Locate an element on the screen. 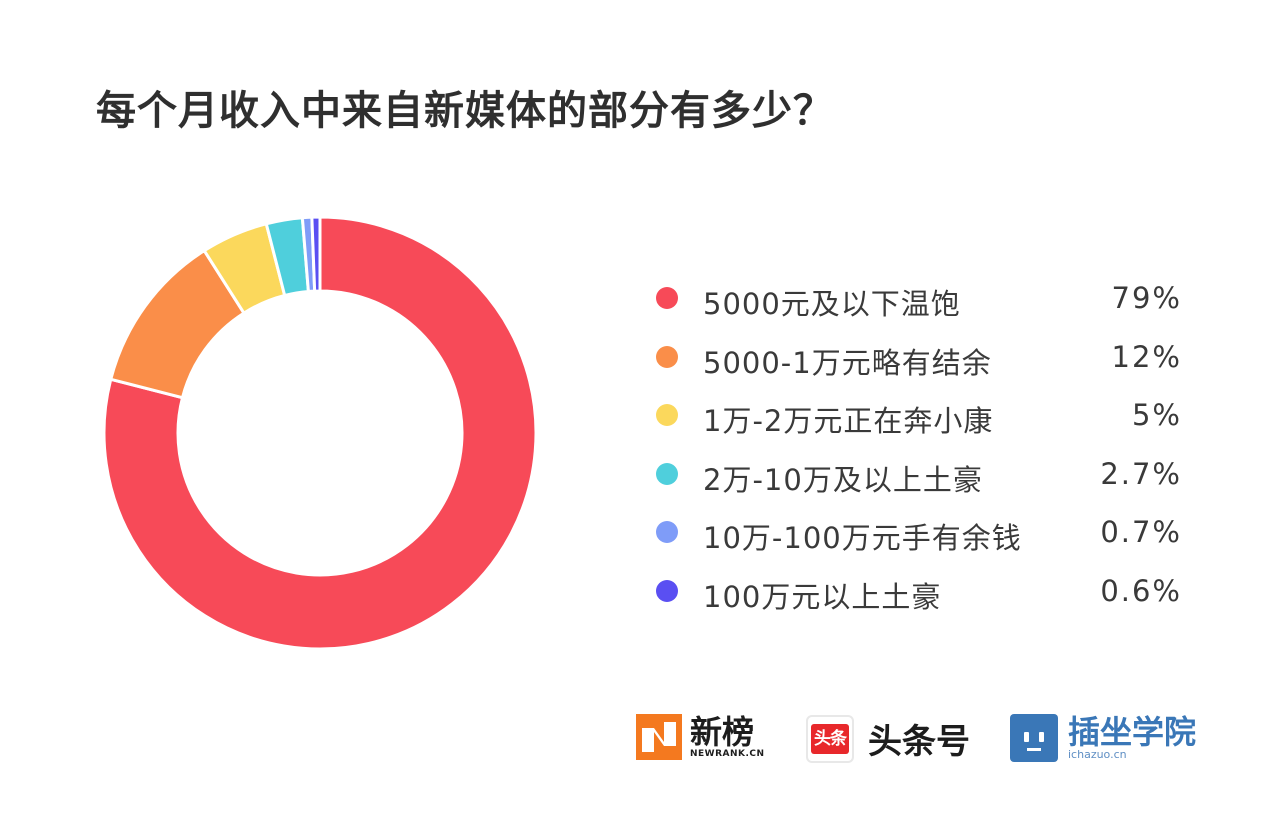  chazuo-brand: 插坐学院 ichazuo.cn is located at coordinates (1103, 738).